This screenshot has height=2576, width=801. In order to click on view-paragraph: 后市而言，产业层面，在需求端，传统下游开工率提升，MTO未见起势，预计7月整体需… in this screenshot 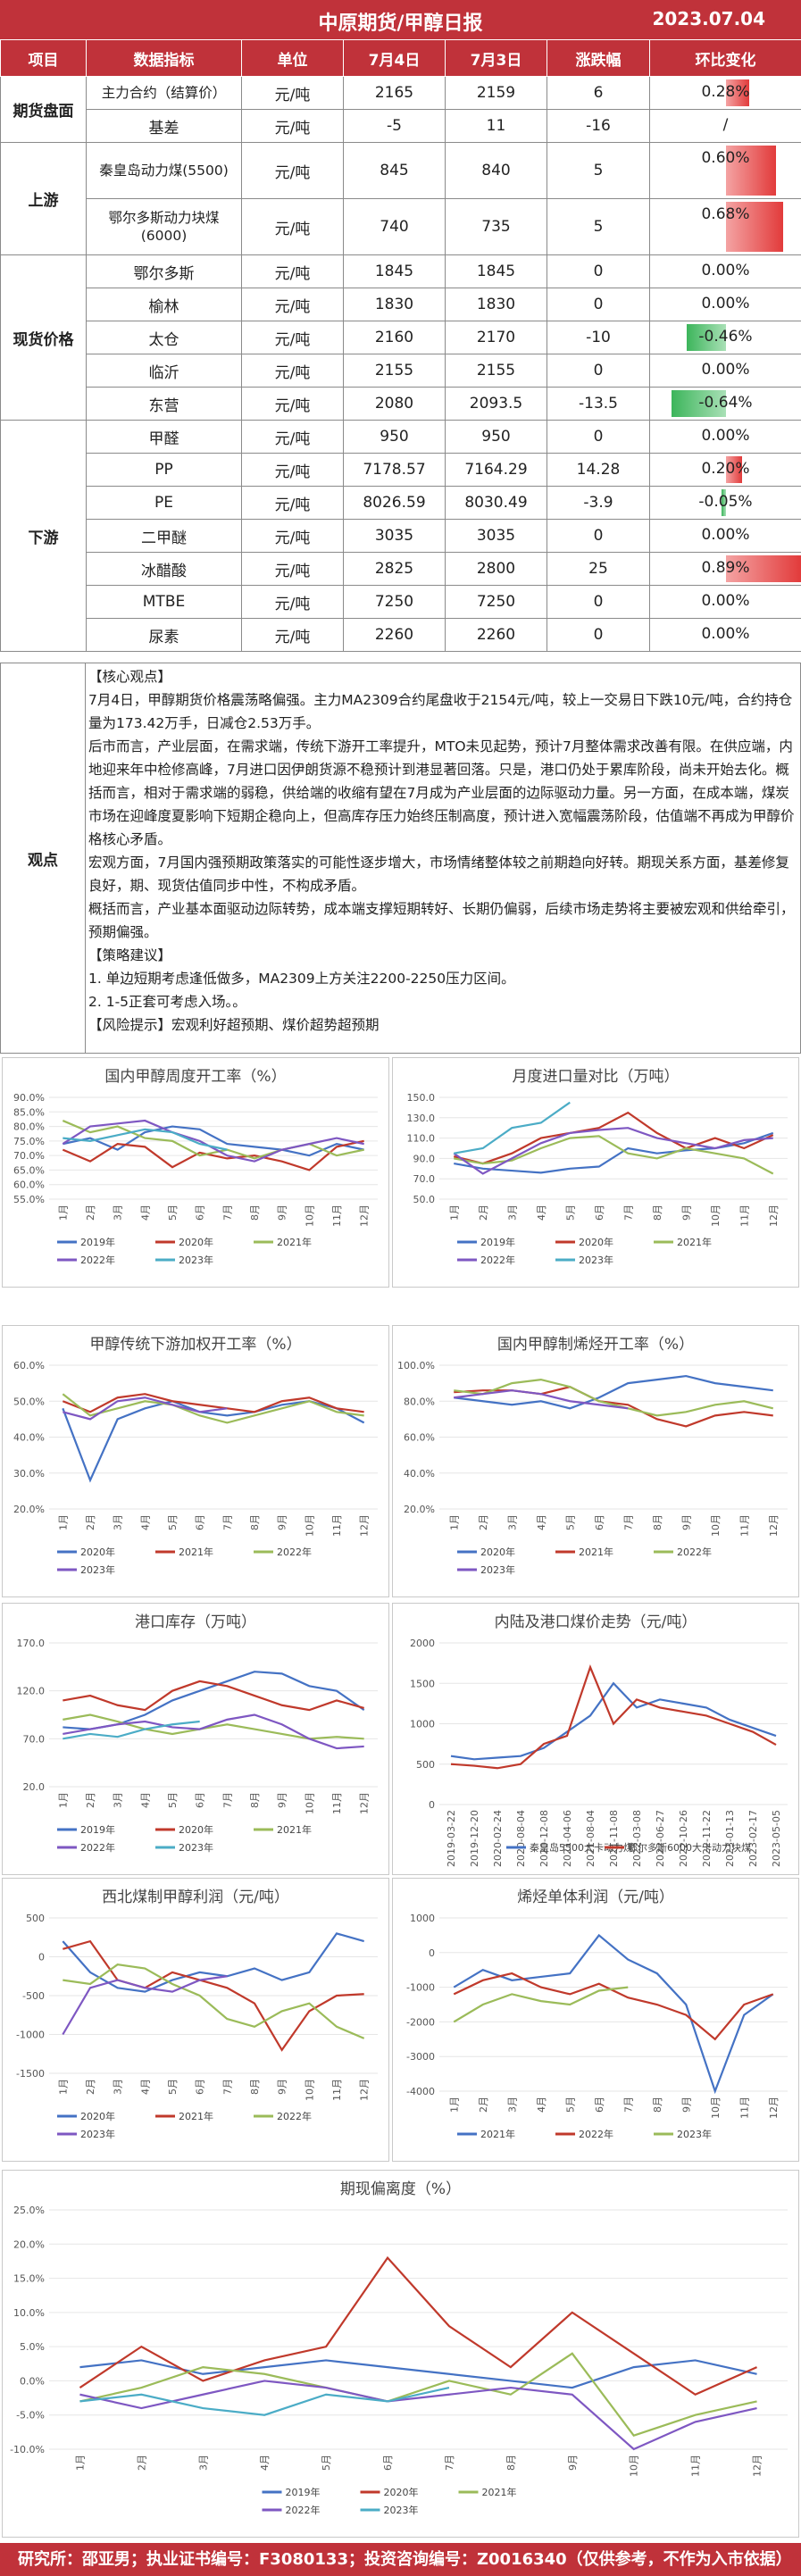, I will do `click(441, 792)`.